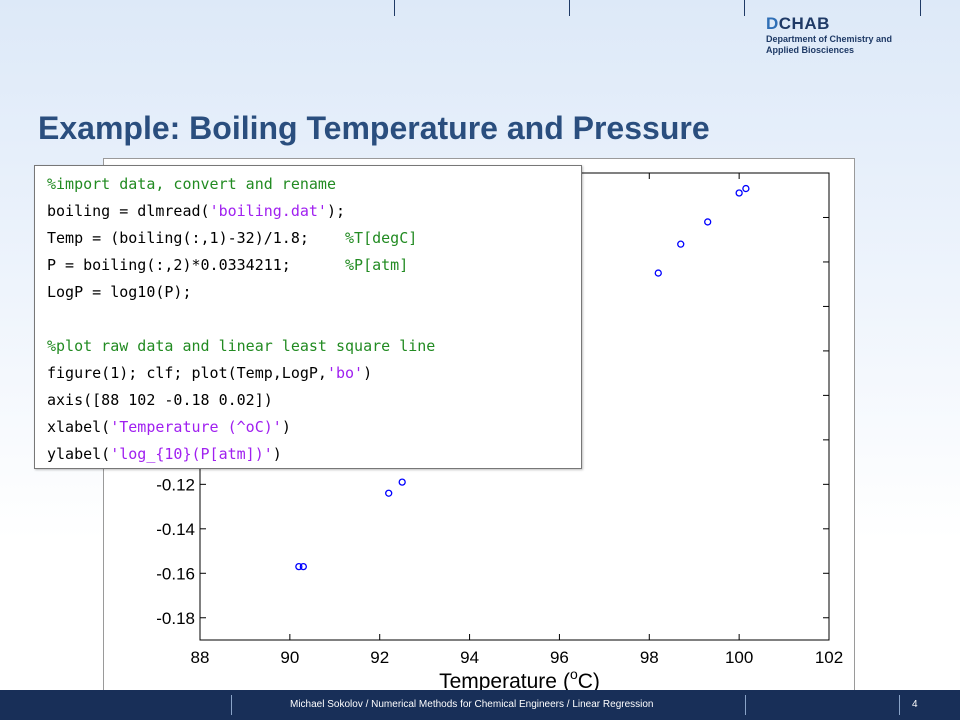  Describe the element at coordinates (469, 657) in the screenshot. I see `x-tick-label: 94` at that location.